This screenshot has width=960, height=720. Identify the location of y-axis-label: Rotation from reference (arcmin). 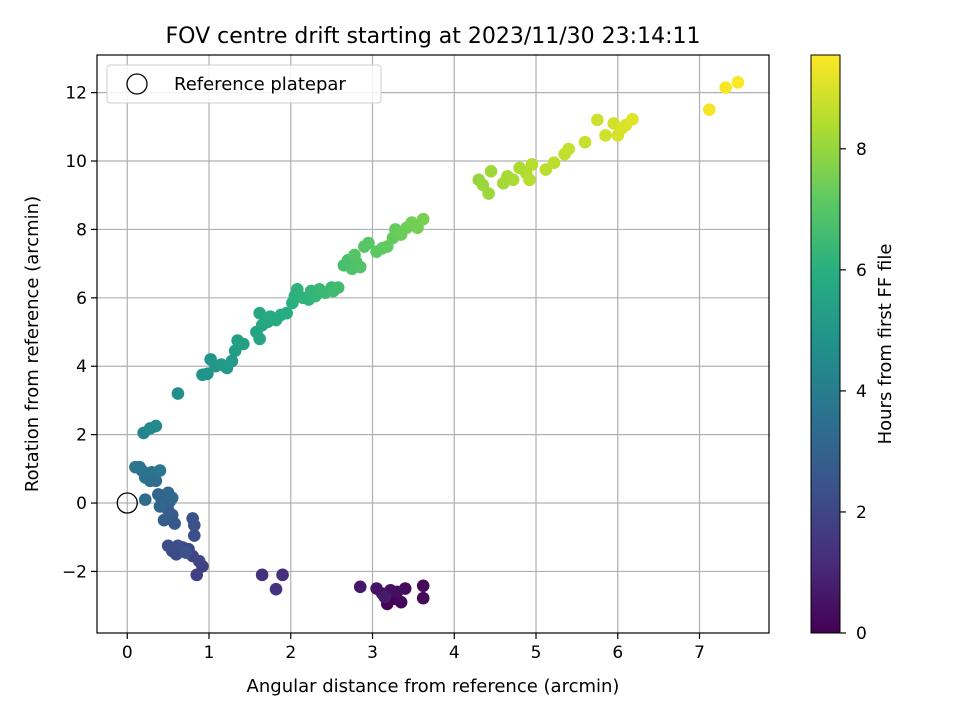
(32, 344).